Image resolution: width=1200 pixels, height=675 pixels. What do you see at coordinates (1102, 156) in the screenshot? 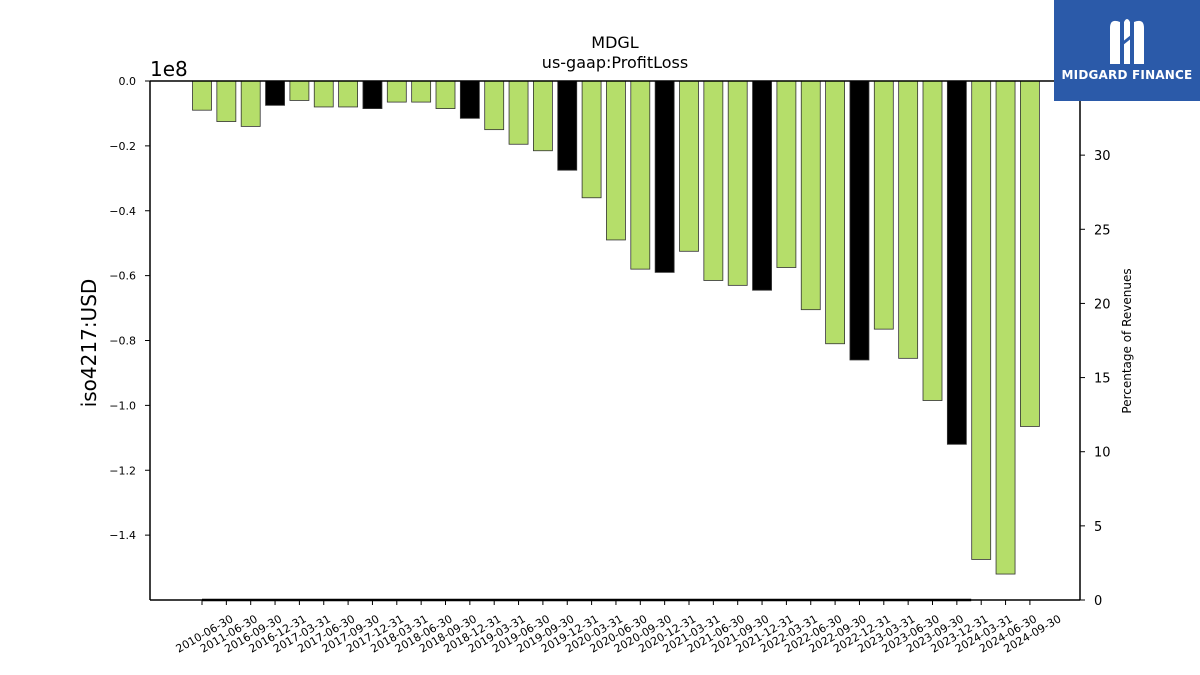
I see `y2-tick-label: 30` at bounding box center [1102, 156].